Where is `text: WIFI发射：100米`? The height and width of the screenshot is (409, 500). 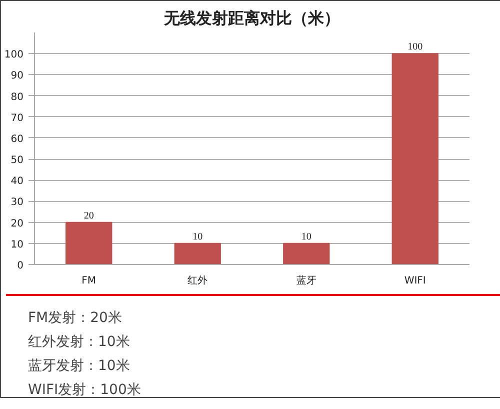
text: WIFI发射：100米 is located at coordinates (84, 390).